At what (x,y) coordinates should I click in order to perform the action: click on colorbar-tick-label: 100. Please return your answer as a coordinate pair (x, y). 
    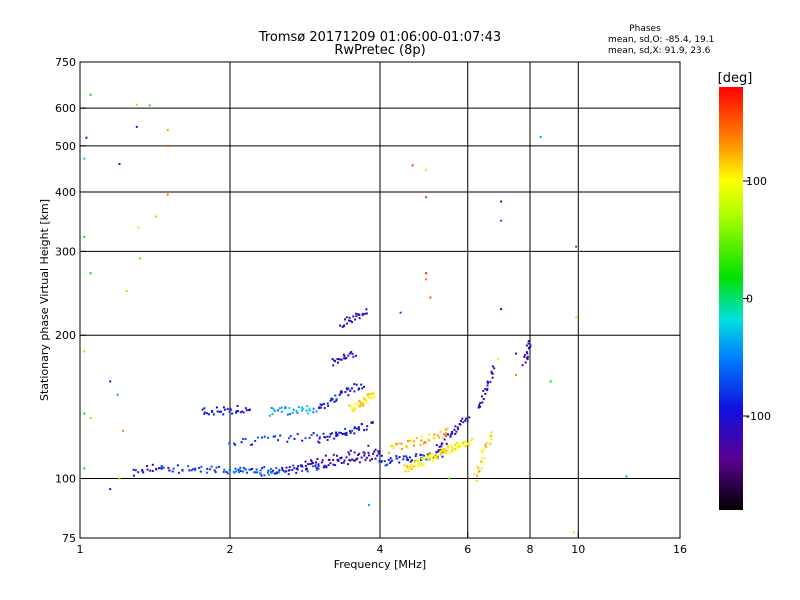
    Looking at the image, I should click on (756, 181).